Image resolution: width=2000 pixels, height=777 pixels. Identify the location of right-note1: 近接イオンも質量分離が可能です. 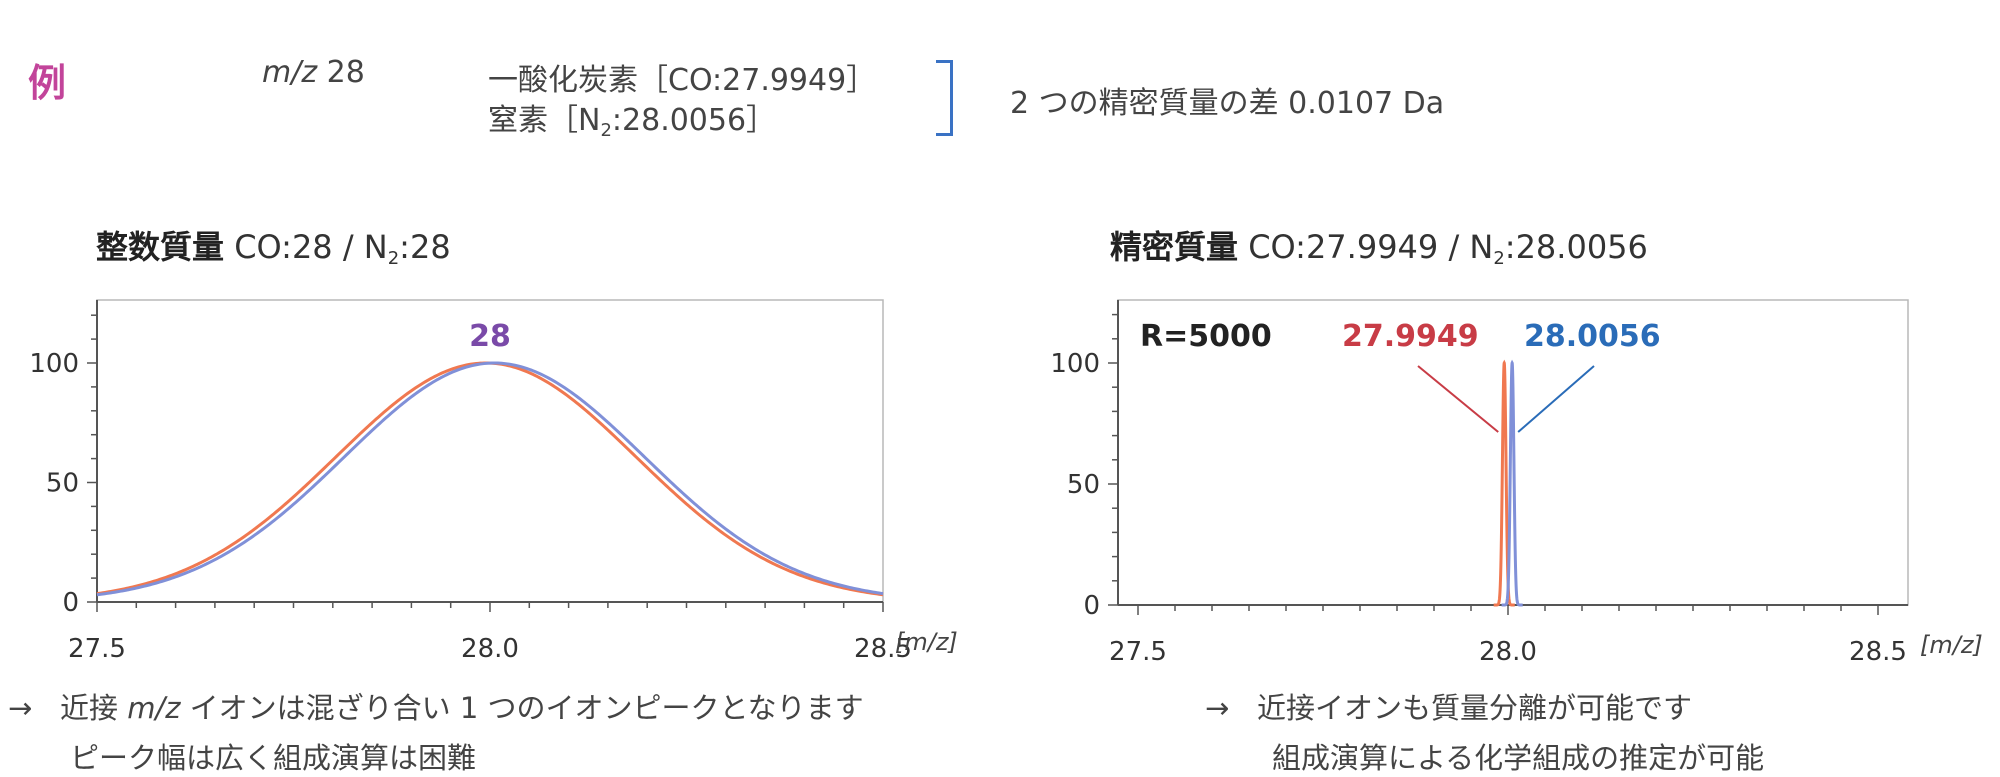
(1474, 708).